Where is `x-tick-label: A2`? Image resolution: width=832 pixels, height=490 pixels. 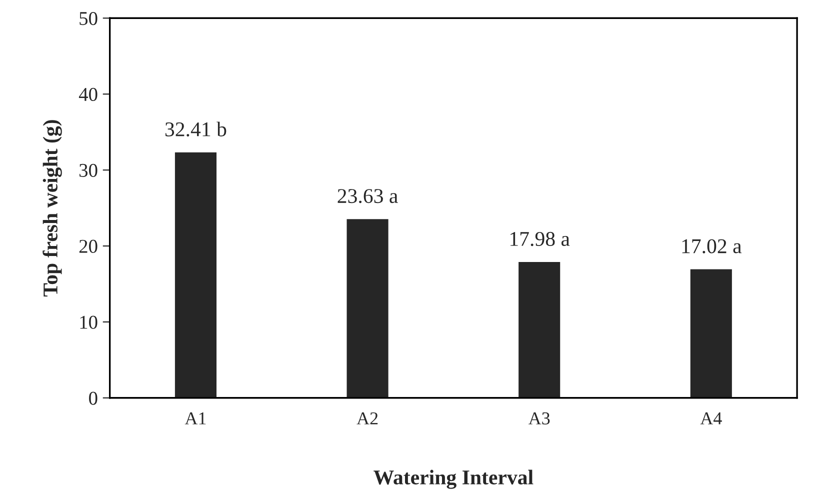
x-tick-label: A2 is located at coordinates (367, 418).